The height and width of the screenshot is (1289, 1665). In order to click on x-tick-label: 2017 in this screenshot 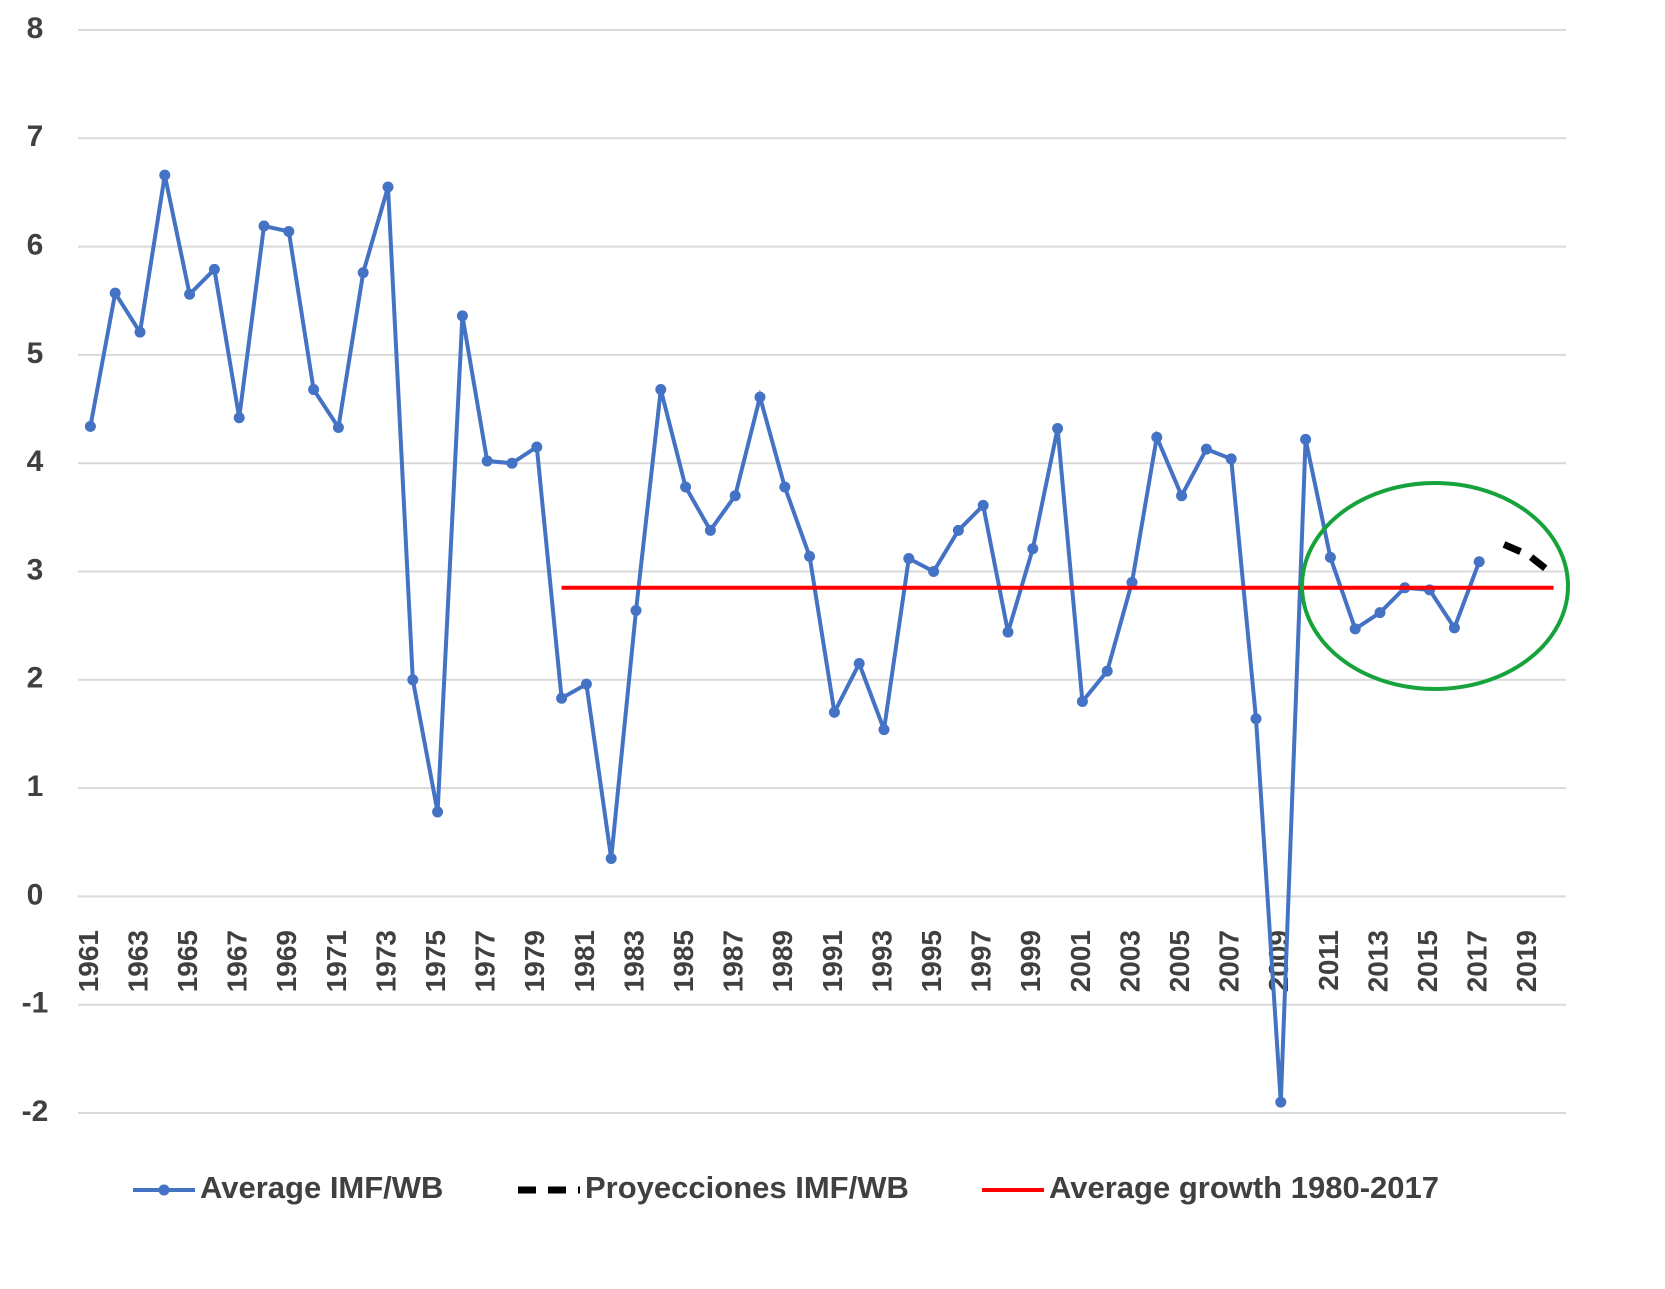, I will do `click(1477, 961)`.